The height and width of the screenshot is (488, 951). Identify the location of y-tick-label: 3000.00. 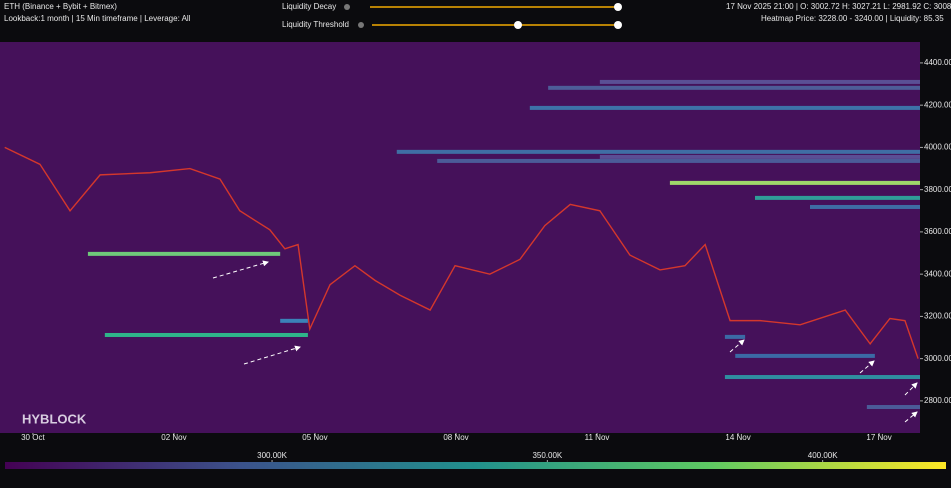
(937, 358).